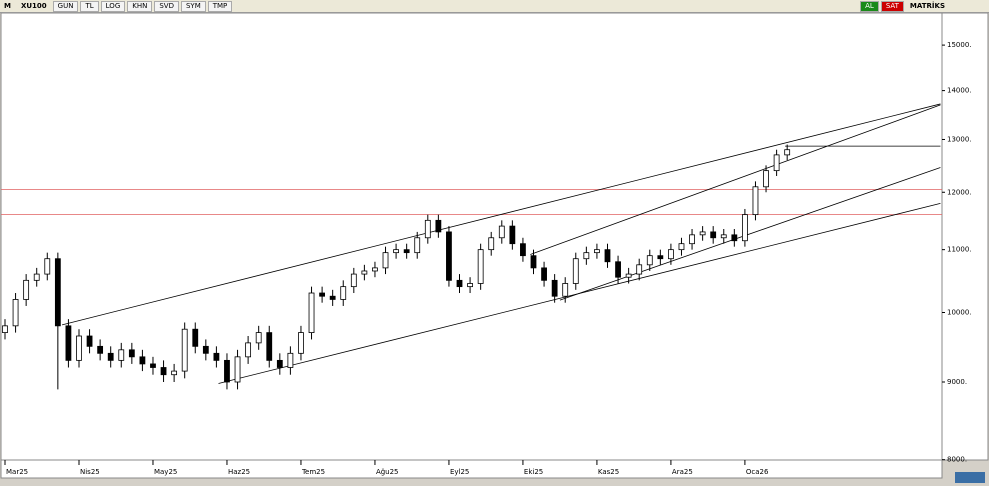 The image size is (989, 486). Describe the element at coordinates (140, 6) in the screenshot. I see `button: KHN` at that location.